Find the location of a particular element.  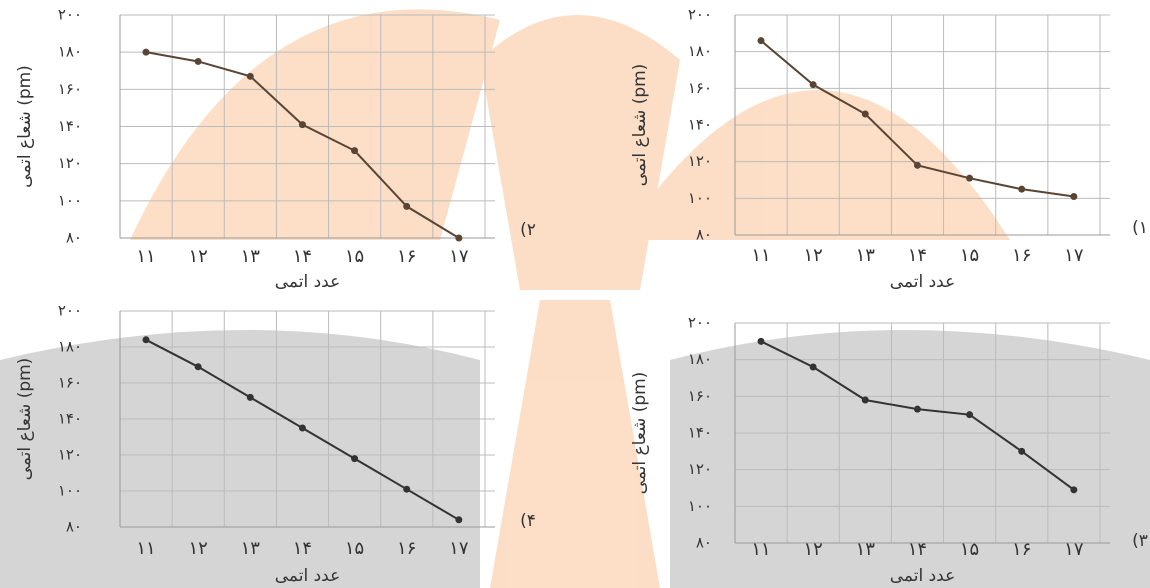

panel-label: (۳ is located at coordinates (1140, 541).